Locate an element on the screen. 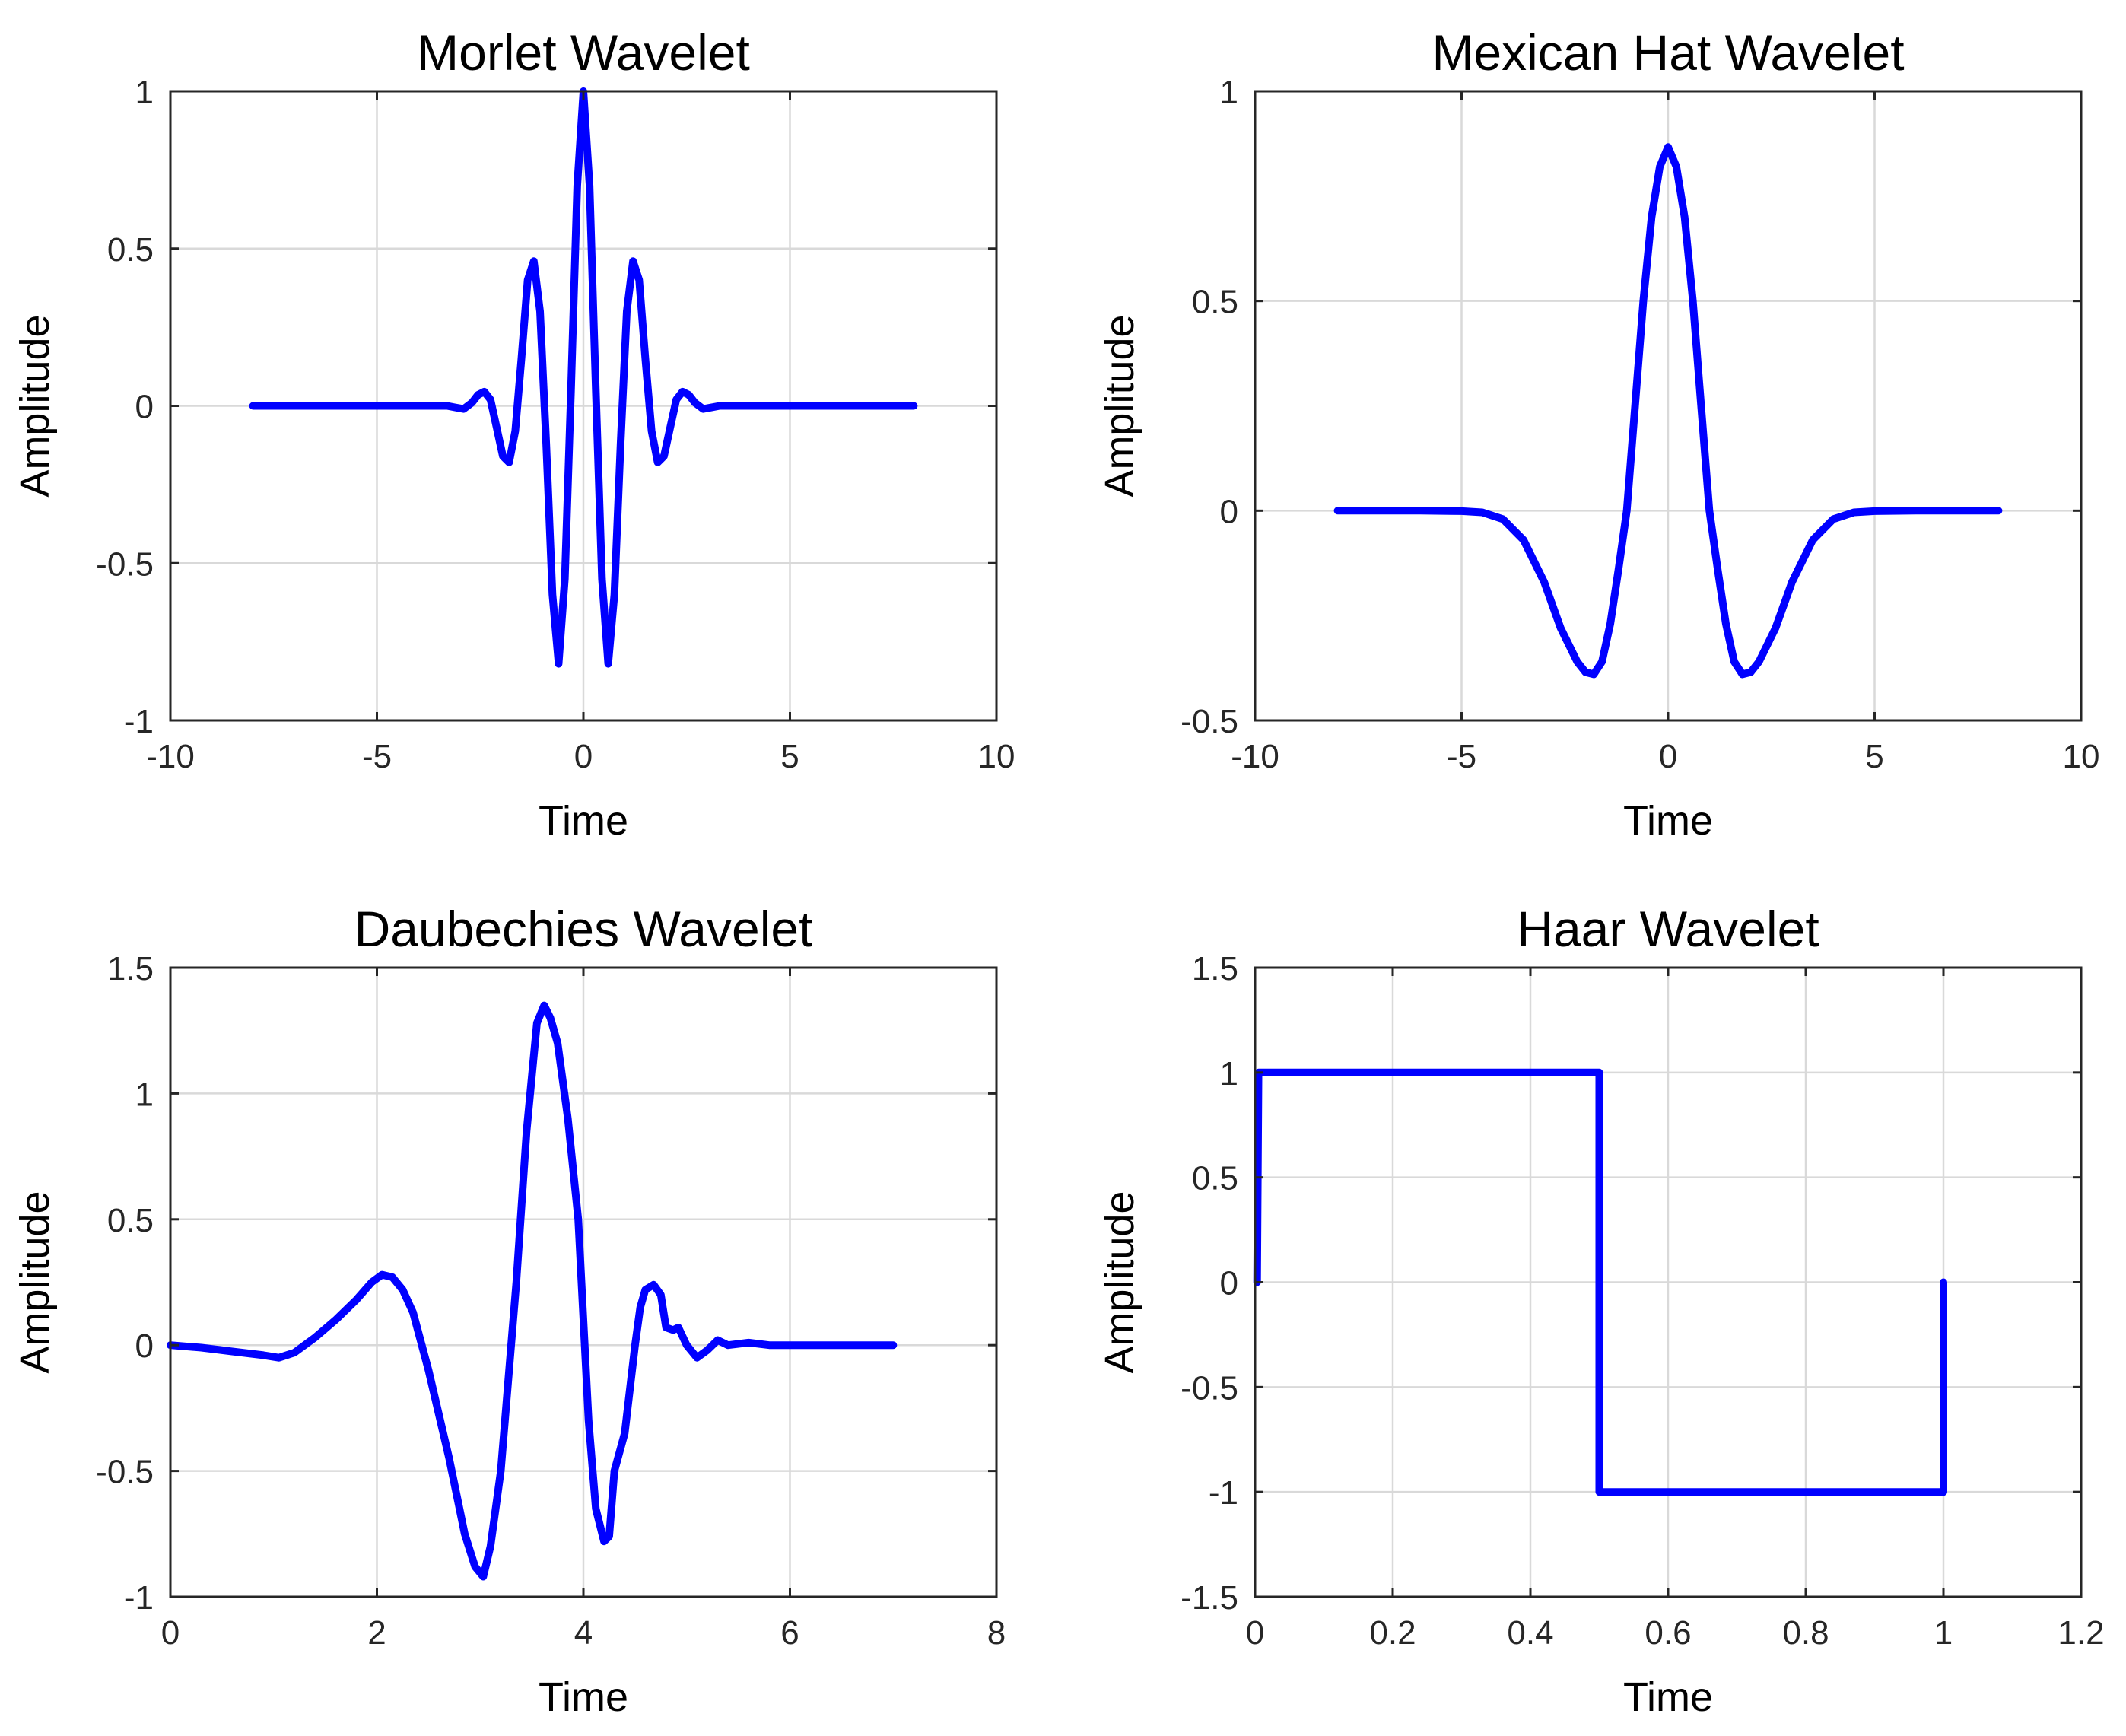 The height and width of the screenshot is (1736, 2126). x-tick-label: 4 is located at coordinates (583, 1633).